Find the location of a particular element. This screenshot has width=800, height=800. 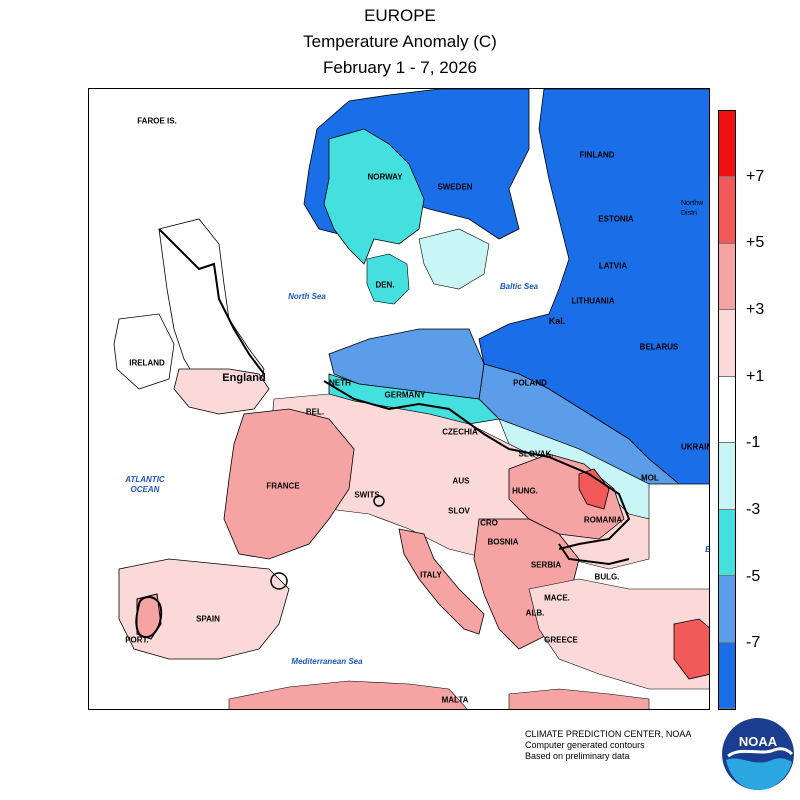

label-romania: ROMANIA is located at coordinates (603, 520).